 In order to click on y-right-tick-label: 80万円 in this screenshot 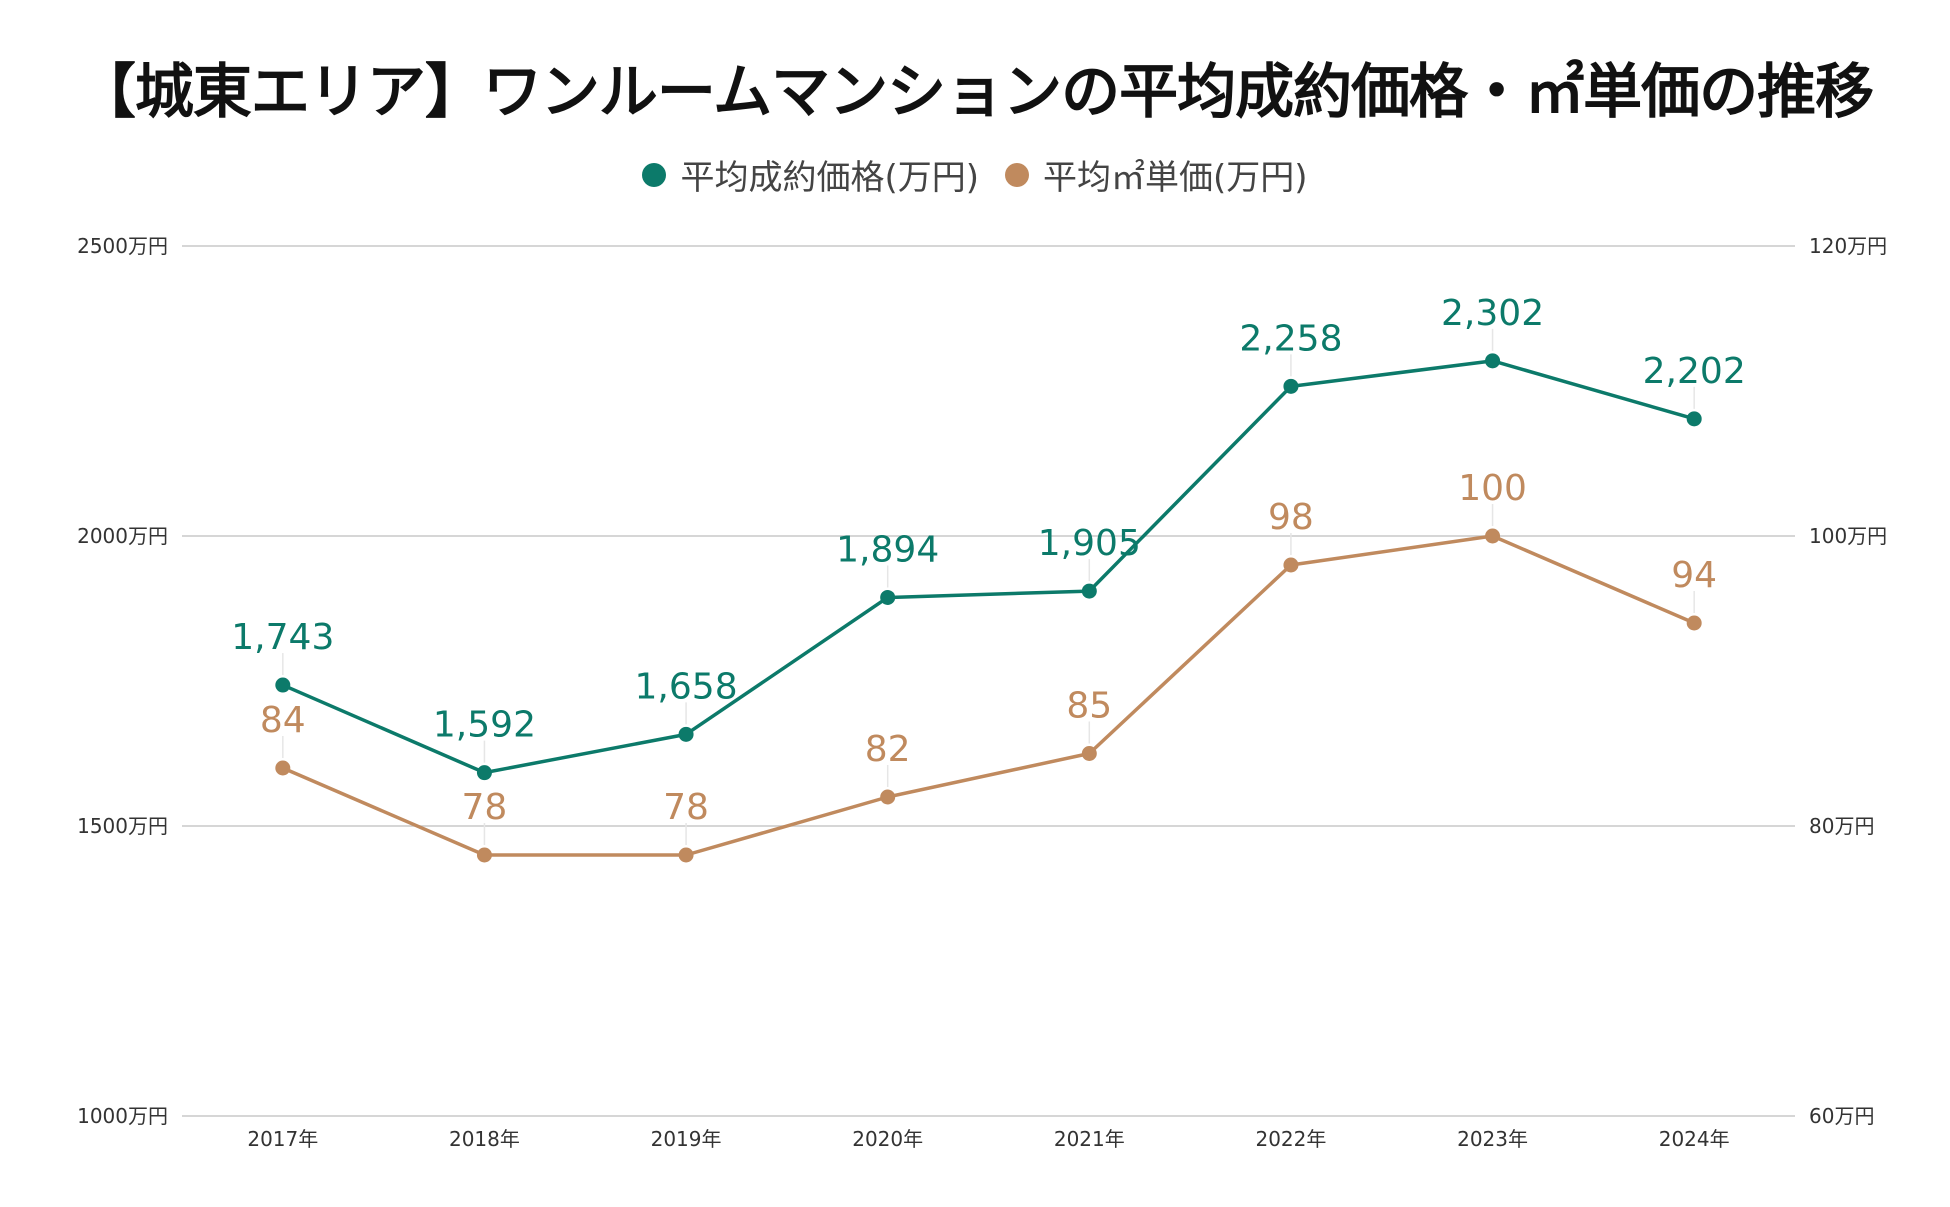, I will do `click(1841, 826)`.